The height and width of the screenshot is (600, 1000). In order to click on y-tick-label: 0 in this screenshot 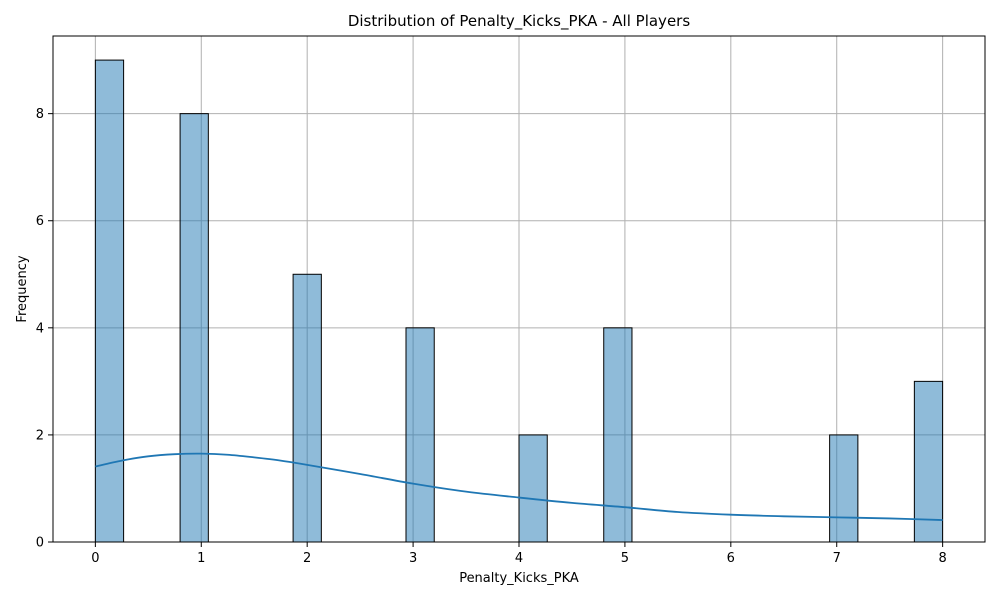, I will do `click(40, 543)`.